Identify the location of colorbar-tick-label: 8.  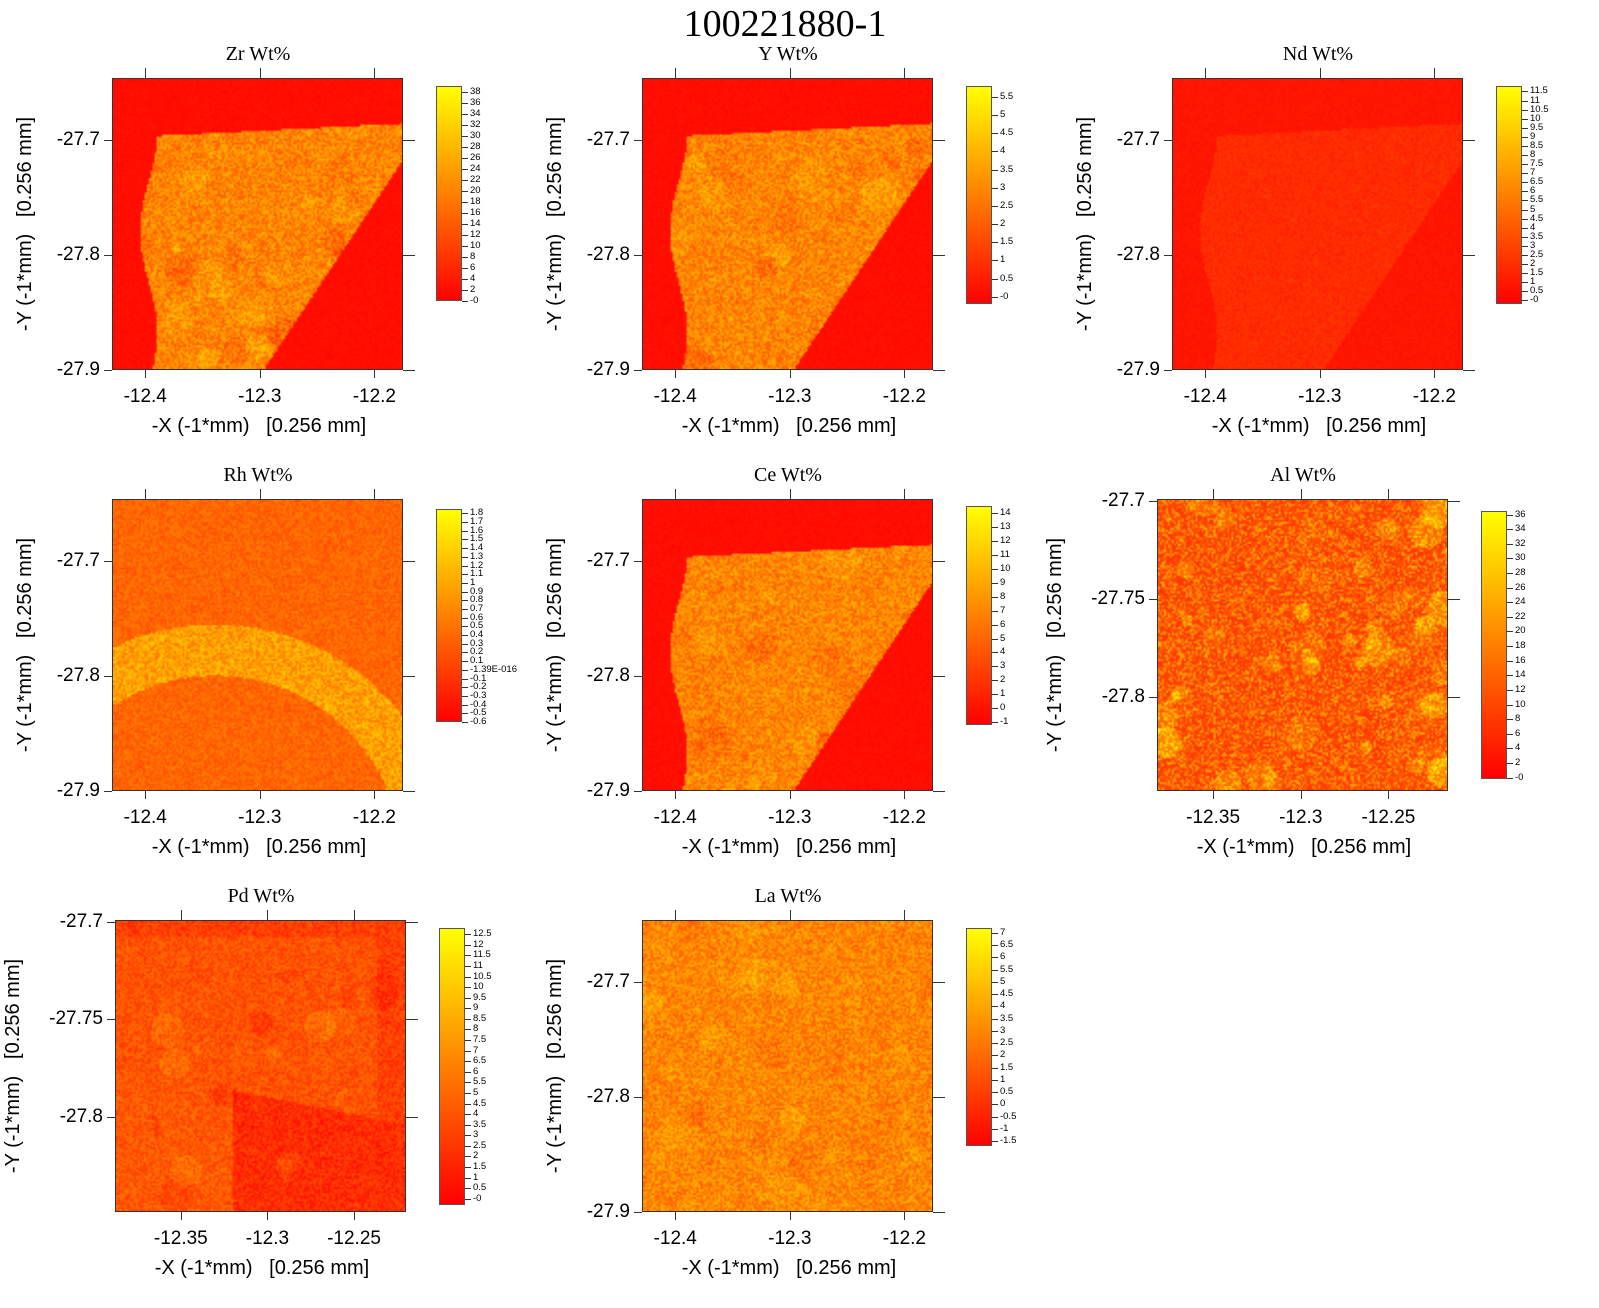
(1518, 719).